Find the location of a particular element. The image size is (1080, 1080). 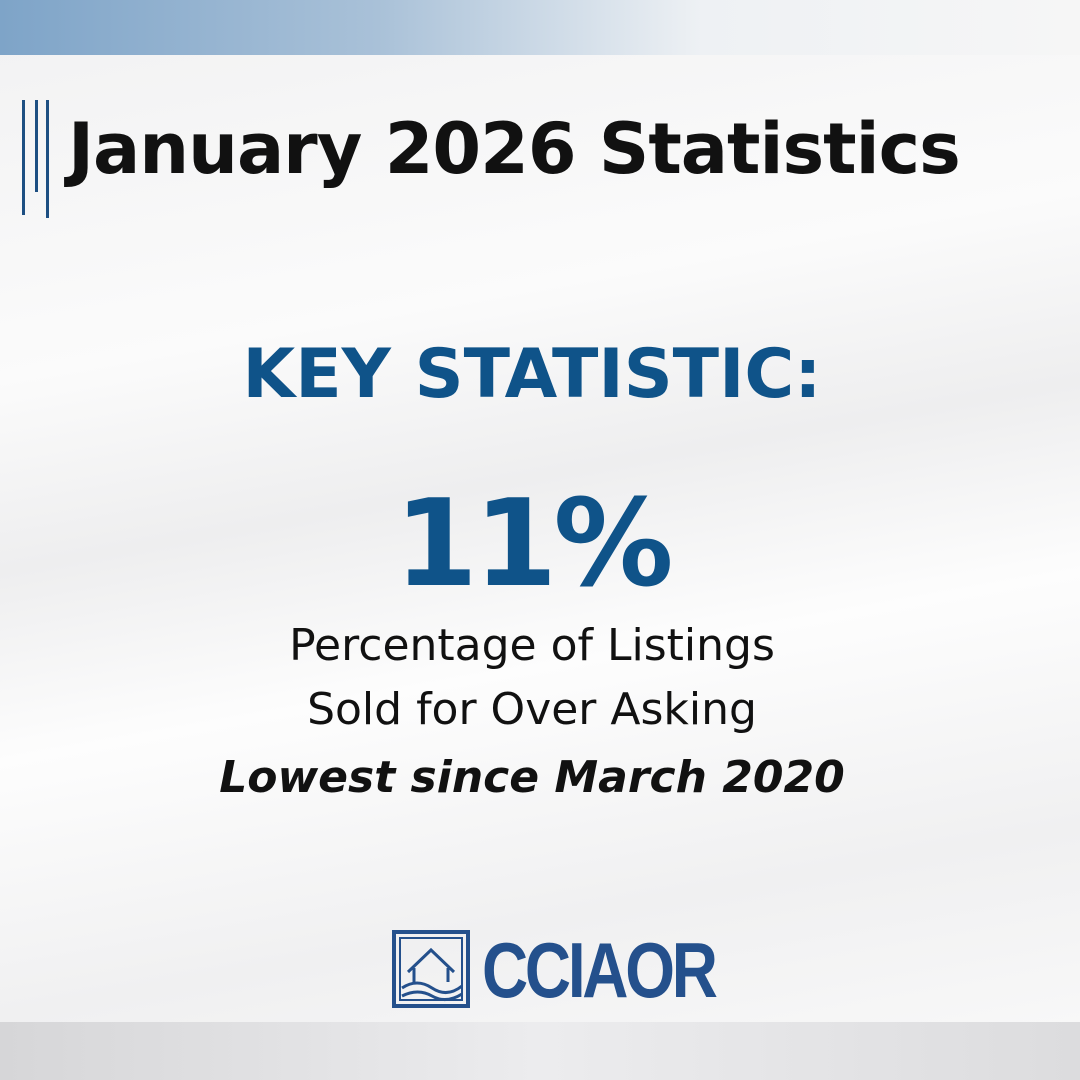

key-value: 11% is located at coordinates (533, 544).